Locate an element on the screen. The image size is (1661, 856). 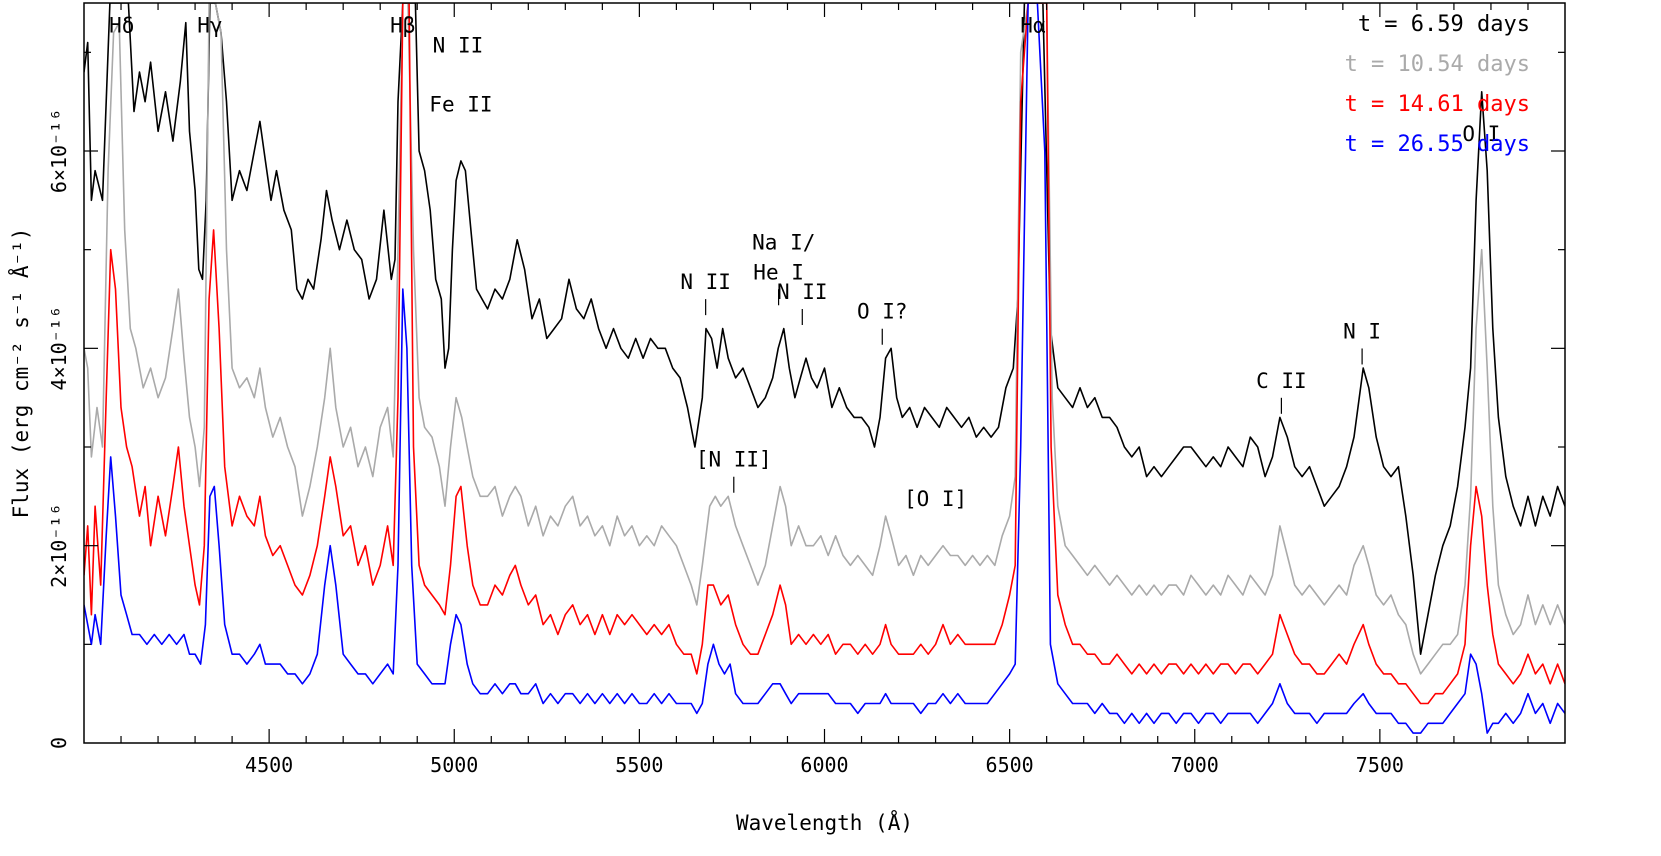
line-label-1: Hγ is located at coordinates (209, 26).